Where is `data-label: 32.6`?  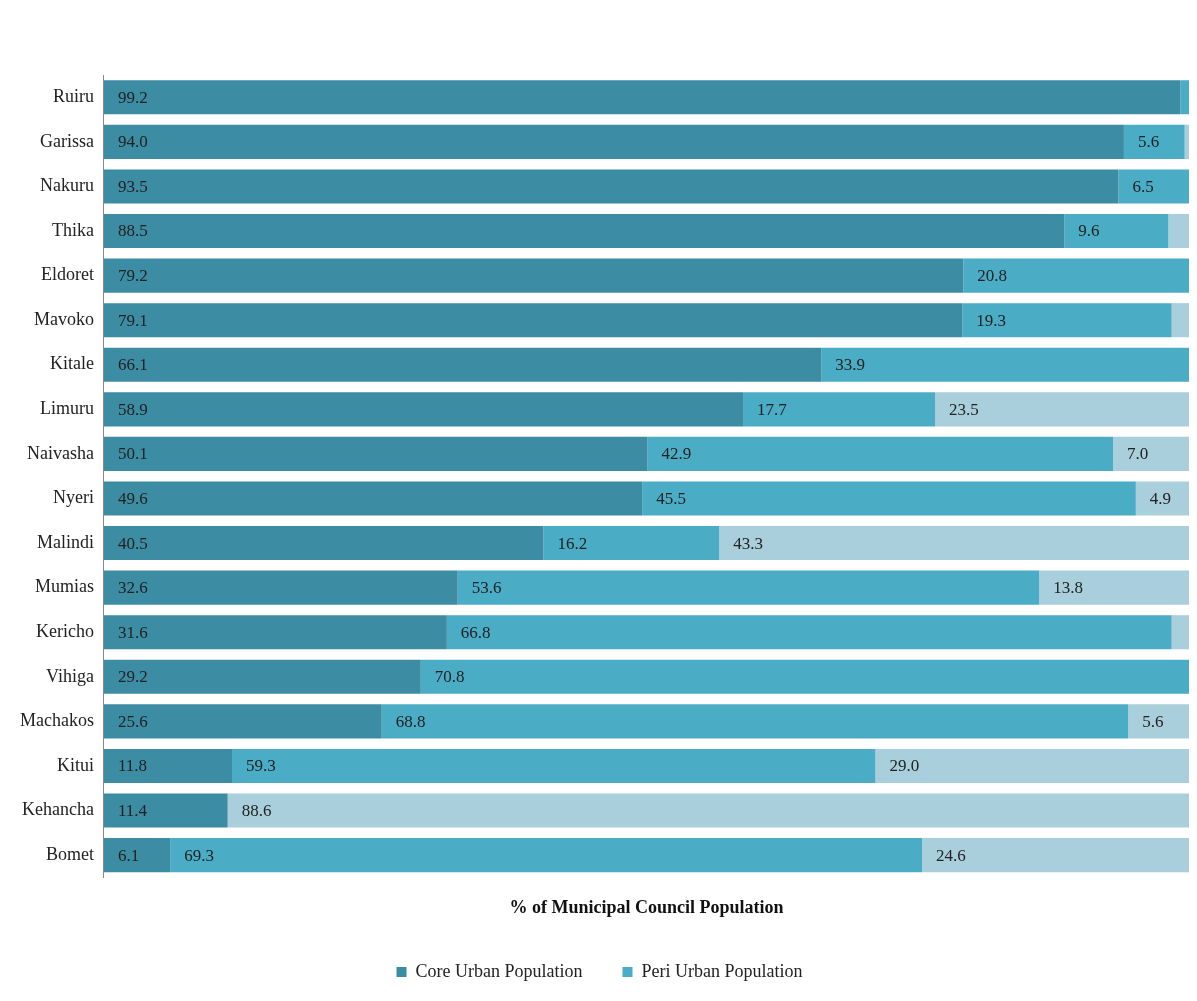
data-label: 32.6 is located at coordinates (132, 588).